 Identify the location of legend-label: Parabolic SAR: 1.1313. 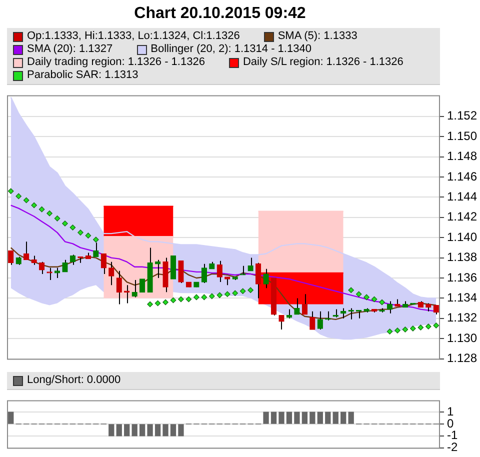
(82, 75).